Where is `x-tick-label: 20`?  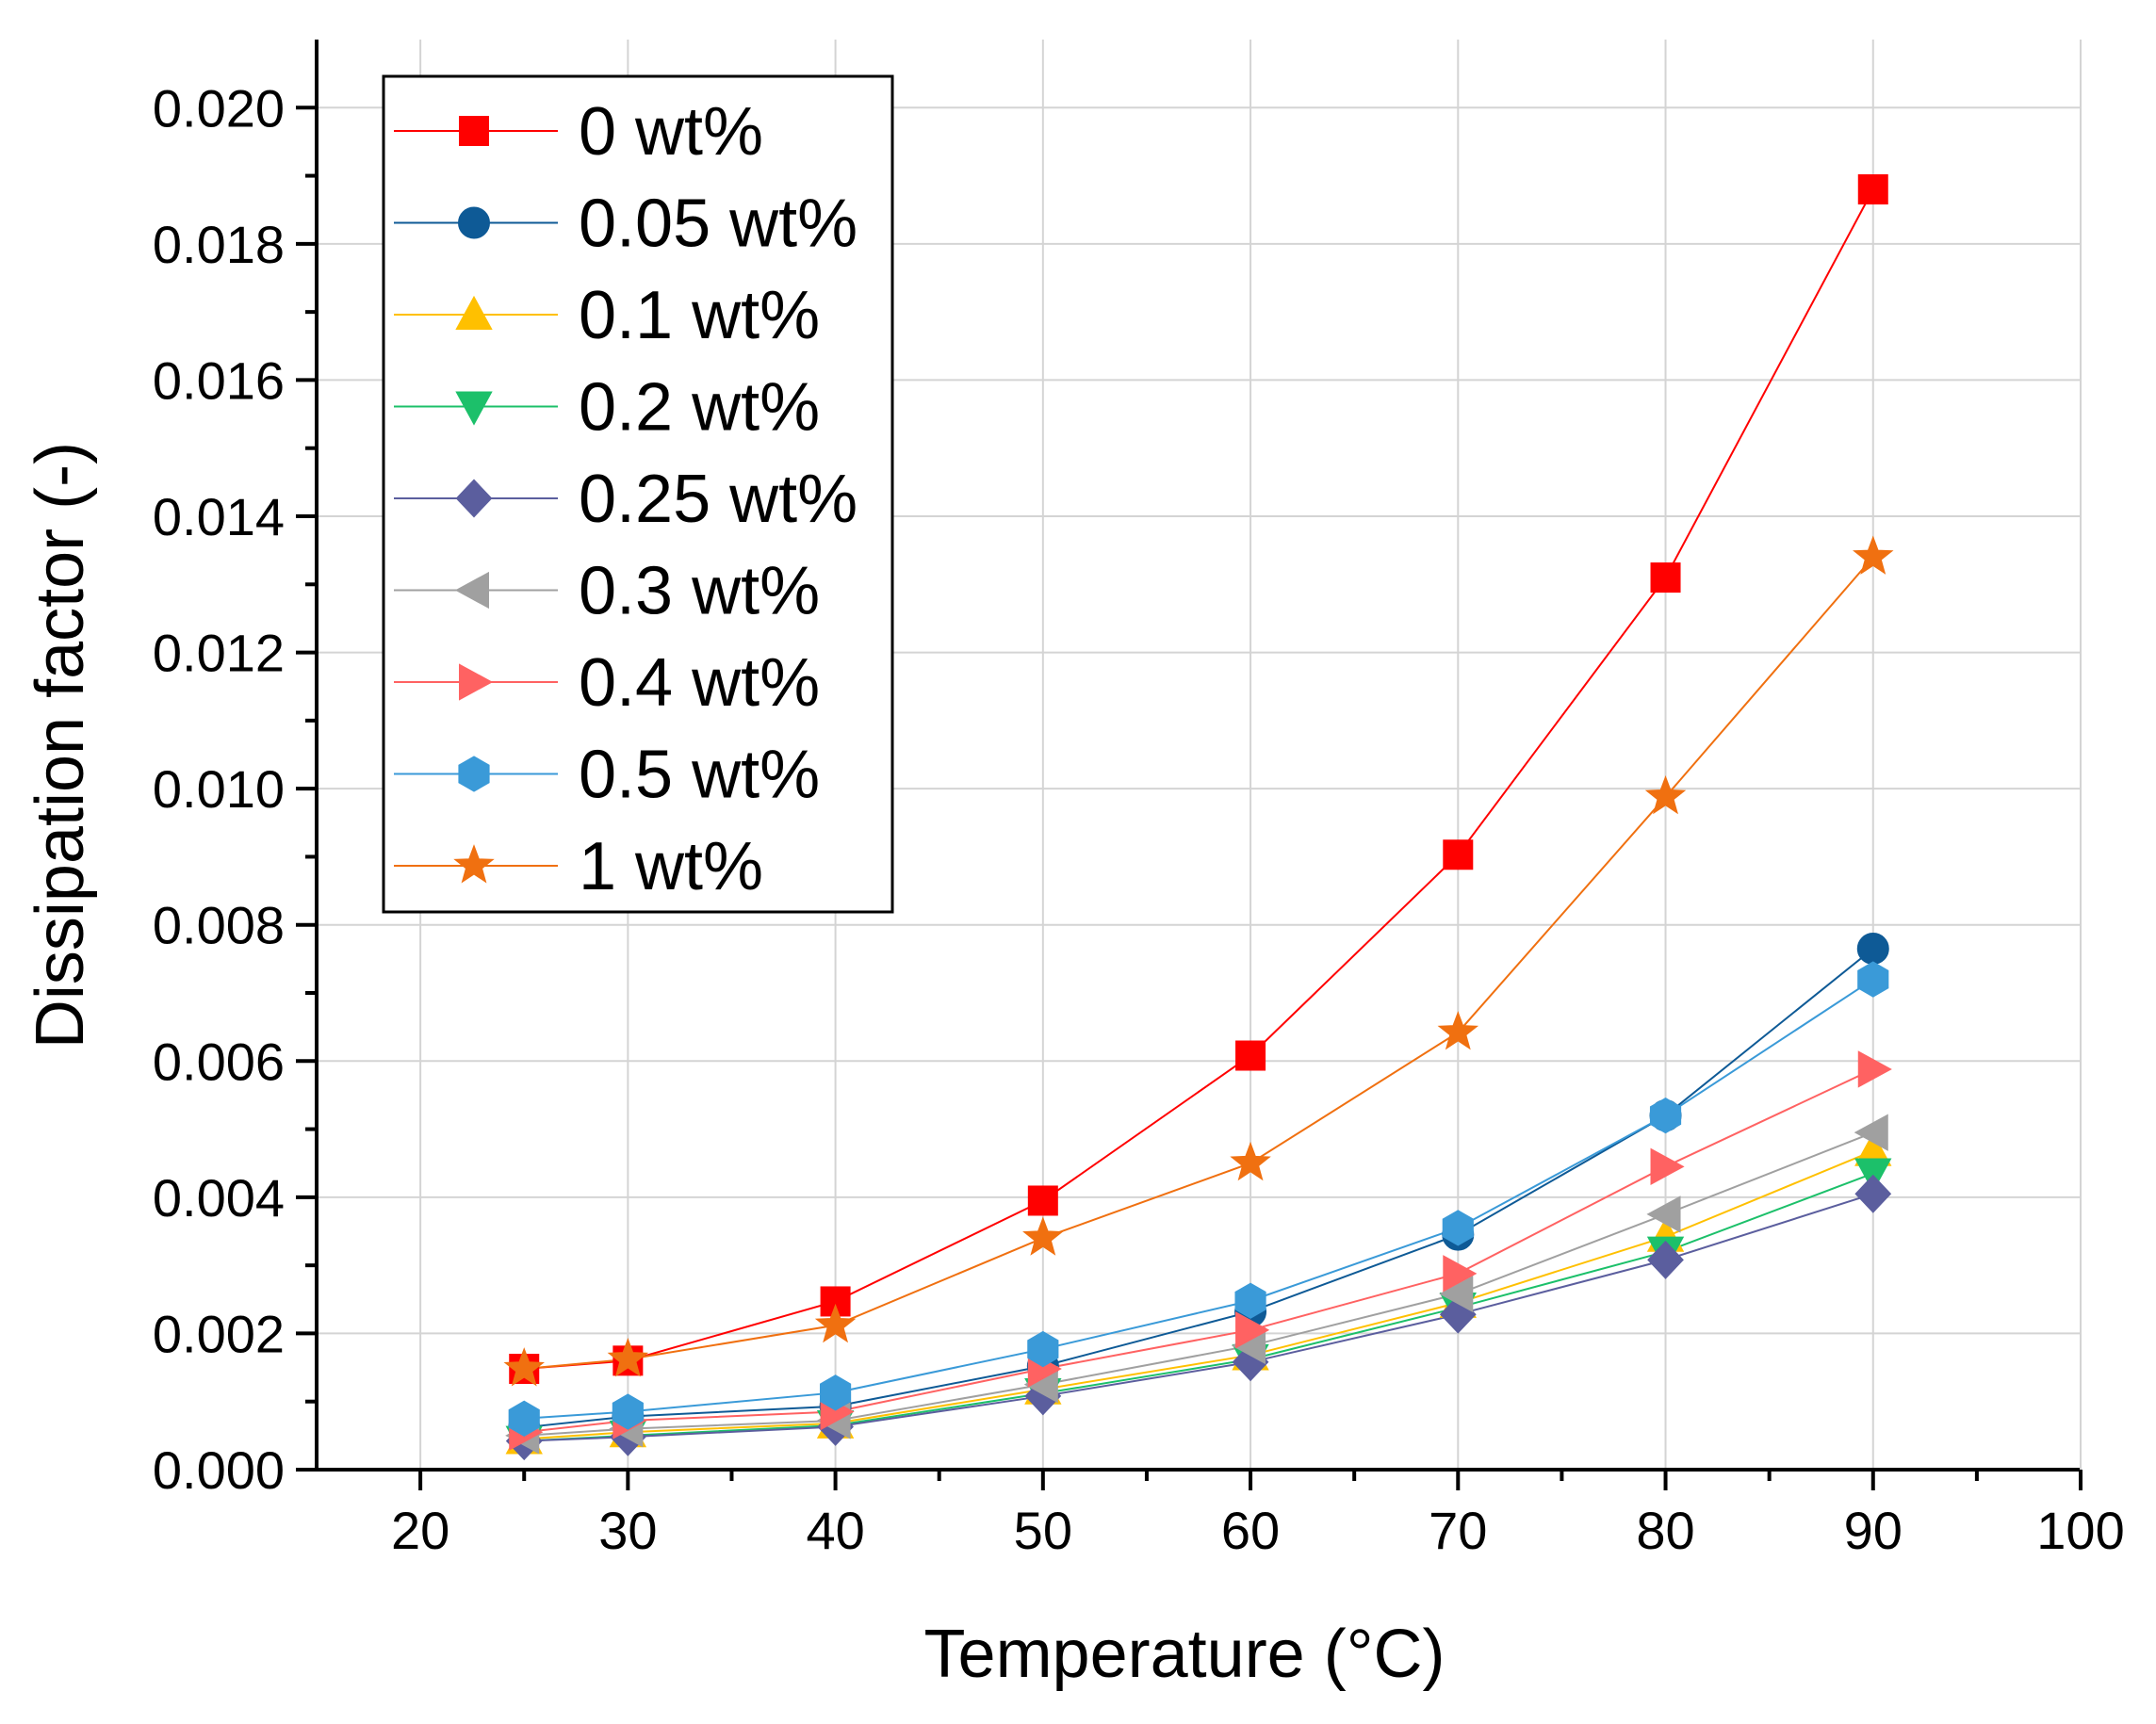
x-tick-label: 20 is located at coordinates (420, 1530).